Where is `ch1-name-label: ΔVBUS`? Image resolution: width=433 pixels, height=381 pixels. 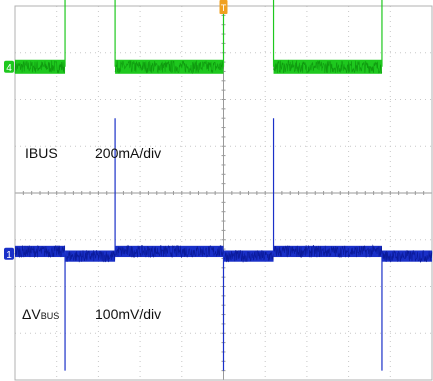 ch1-name-label: ΔVBUS is located at coordinates (40, 314).